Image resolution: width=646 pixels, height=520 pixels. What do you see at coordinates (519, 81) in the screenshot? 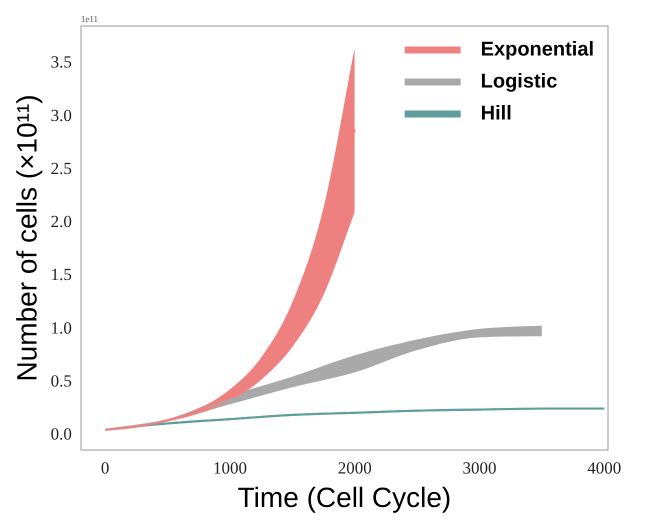
I see `legend-label: Logistic` at bounding box center [519, 81].